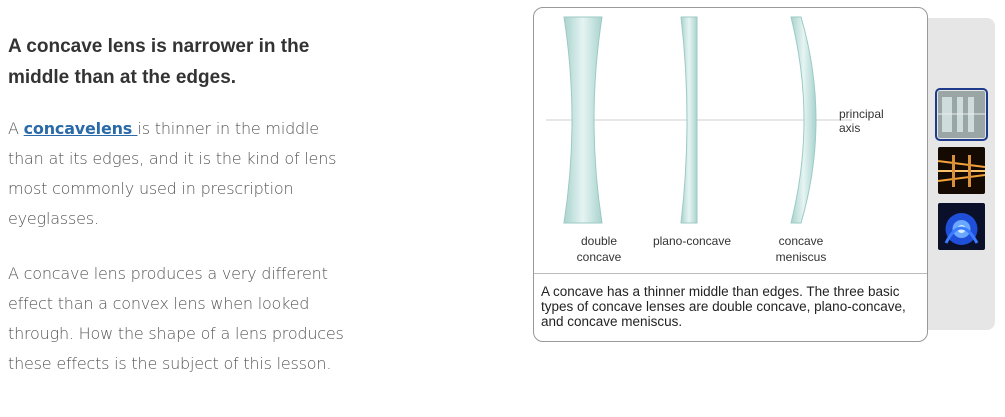 Image resolution: width=1005 pixels, height=417 pixels. I want to click on lenses-thumbnail-image, so click(961, 114).